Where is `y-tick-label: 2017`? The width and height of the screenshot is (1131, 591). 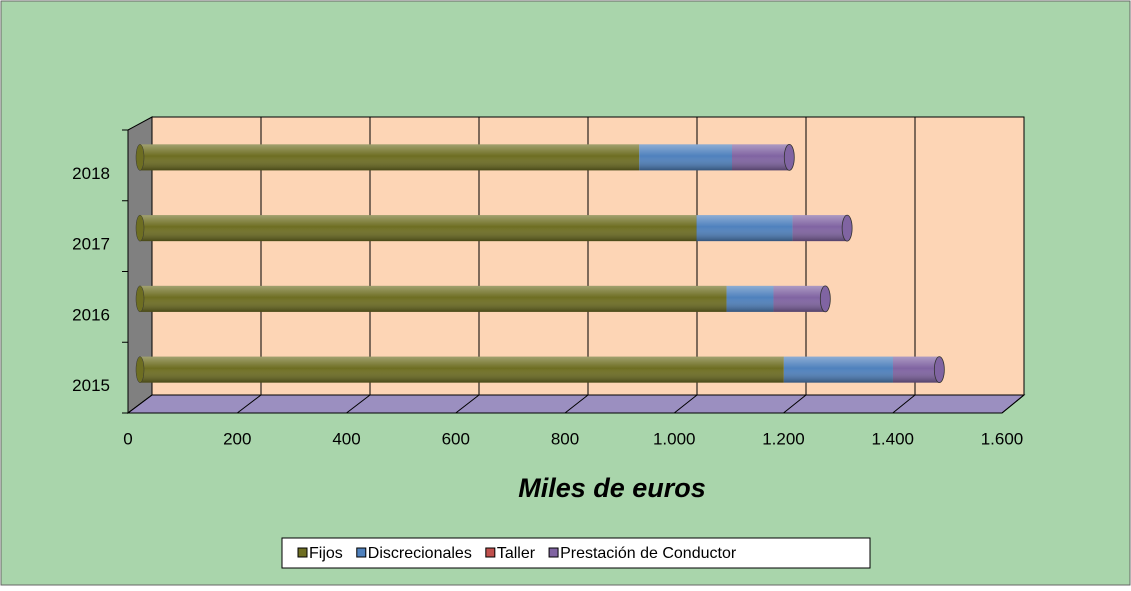
y-tick-label: 2017 is located at coordinates (91, 244).